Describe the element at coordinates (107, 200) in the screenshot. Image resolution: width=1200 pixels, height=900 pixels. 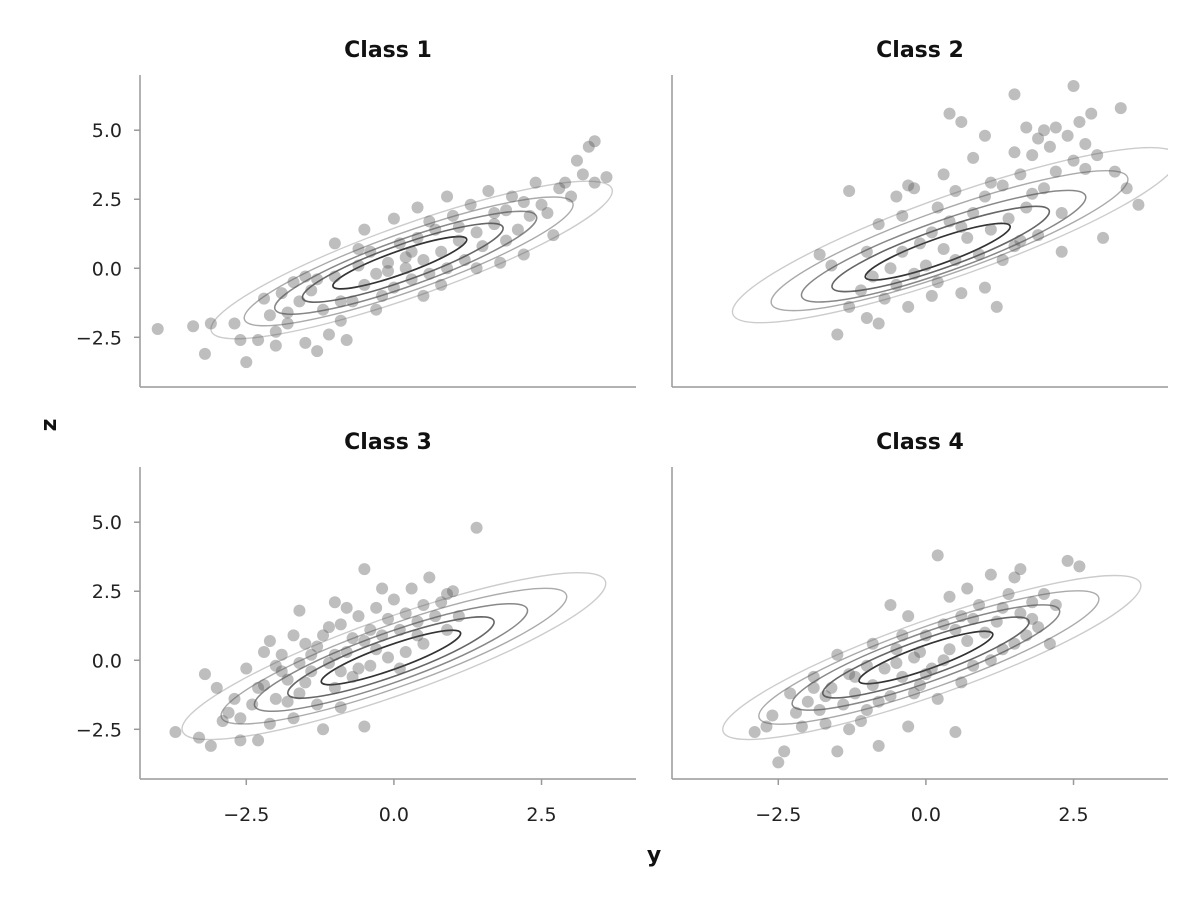
I see `y-tick-label: 2.5` at that location.